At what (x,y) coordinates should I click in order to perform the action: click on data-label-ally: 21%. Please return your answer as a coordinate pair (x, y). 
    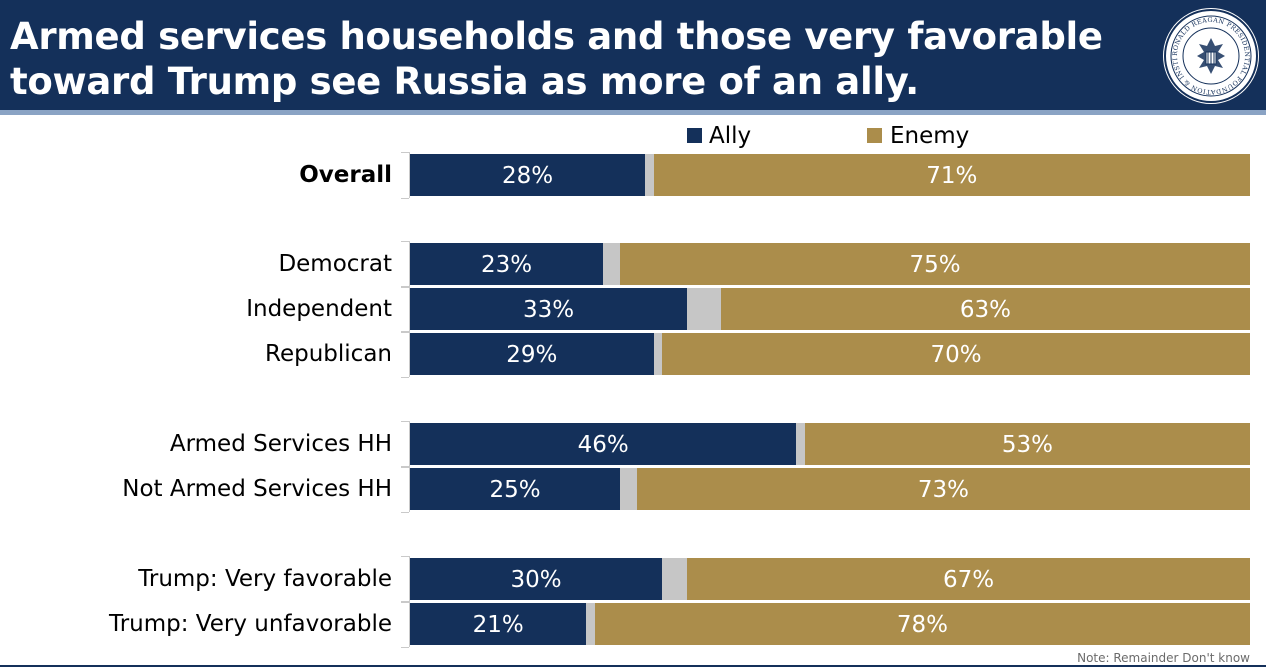
    Looking at the image, I should click on (498, 625).